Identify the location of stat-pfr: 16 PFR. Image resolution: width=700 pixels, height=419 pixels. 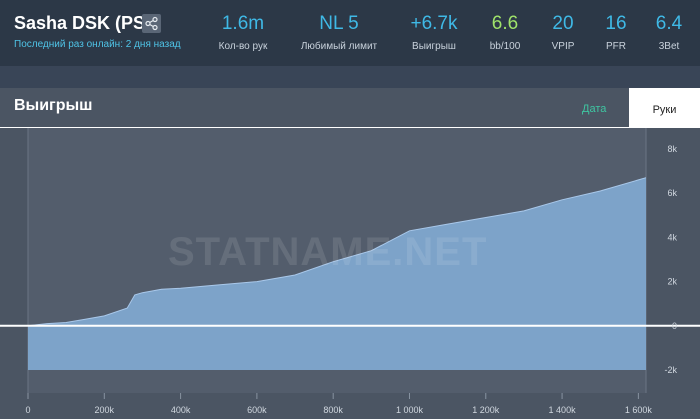
(615, 32).